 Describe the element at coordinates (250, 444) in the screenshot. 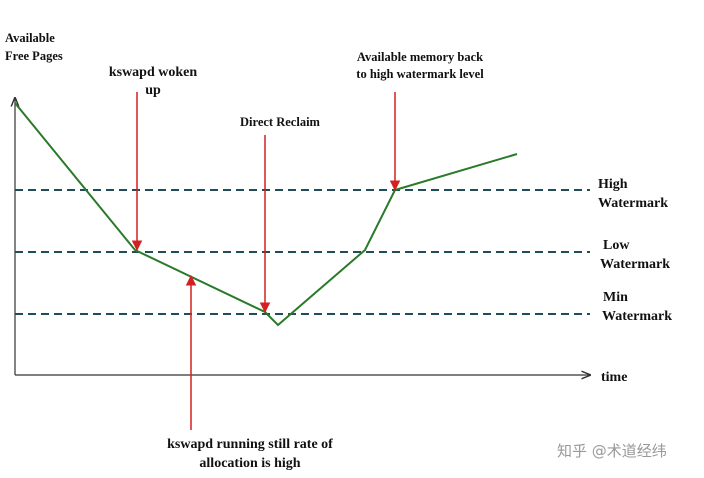

I see `annotation: kswapd running still rate of` at that location.